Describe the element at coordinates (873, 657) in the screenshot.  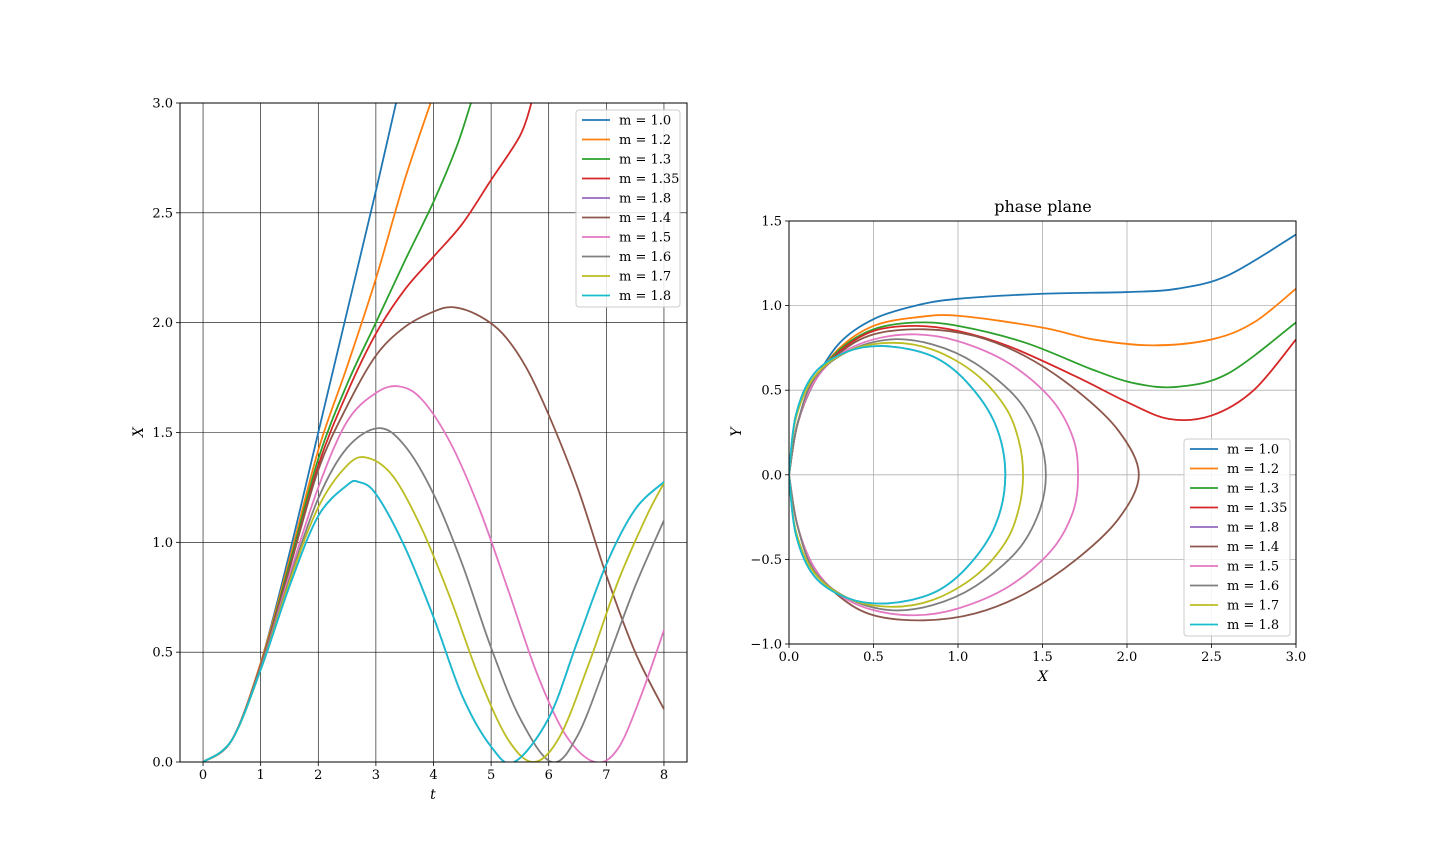
I see `x-tick-label: 0.5` at that location.